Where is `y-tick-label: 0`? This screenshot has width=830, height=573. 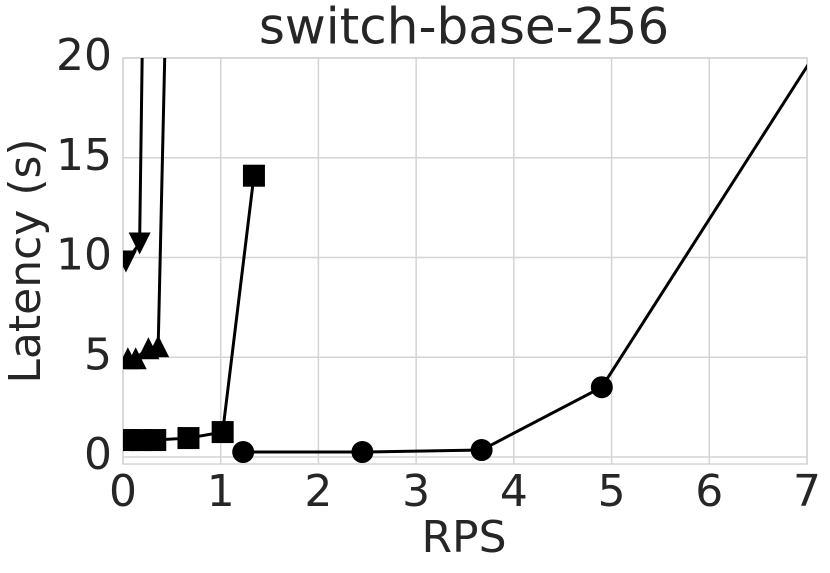 y-tick-label: 0 is located at coordinates (98, 454).